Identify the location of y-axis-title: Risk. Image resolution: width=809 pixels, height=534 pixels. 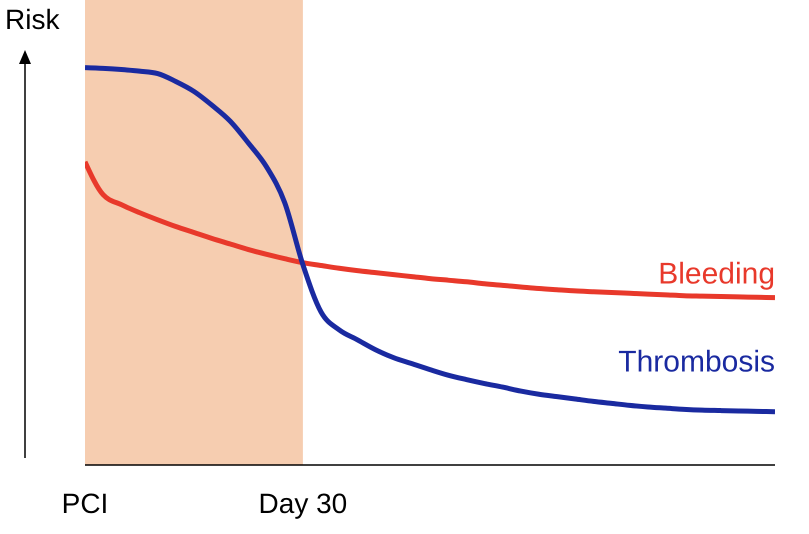
(32, 20).